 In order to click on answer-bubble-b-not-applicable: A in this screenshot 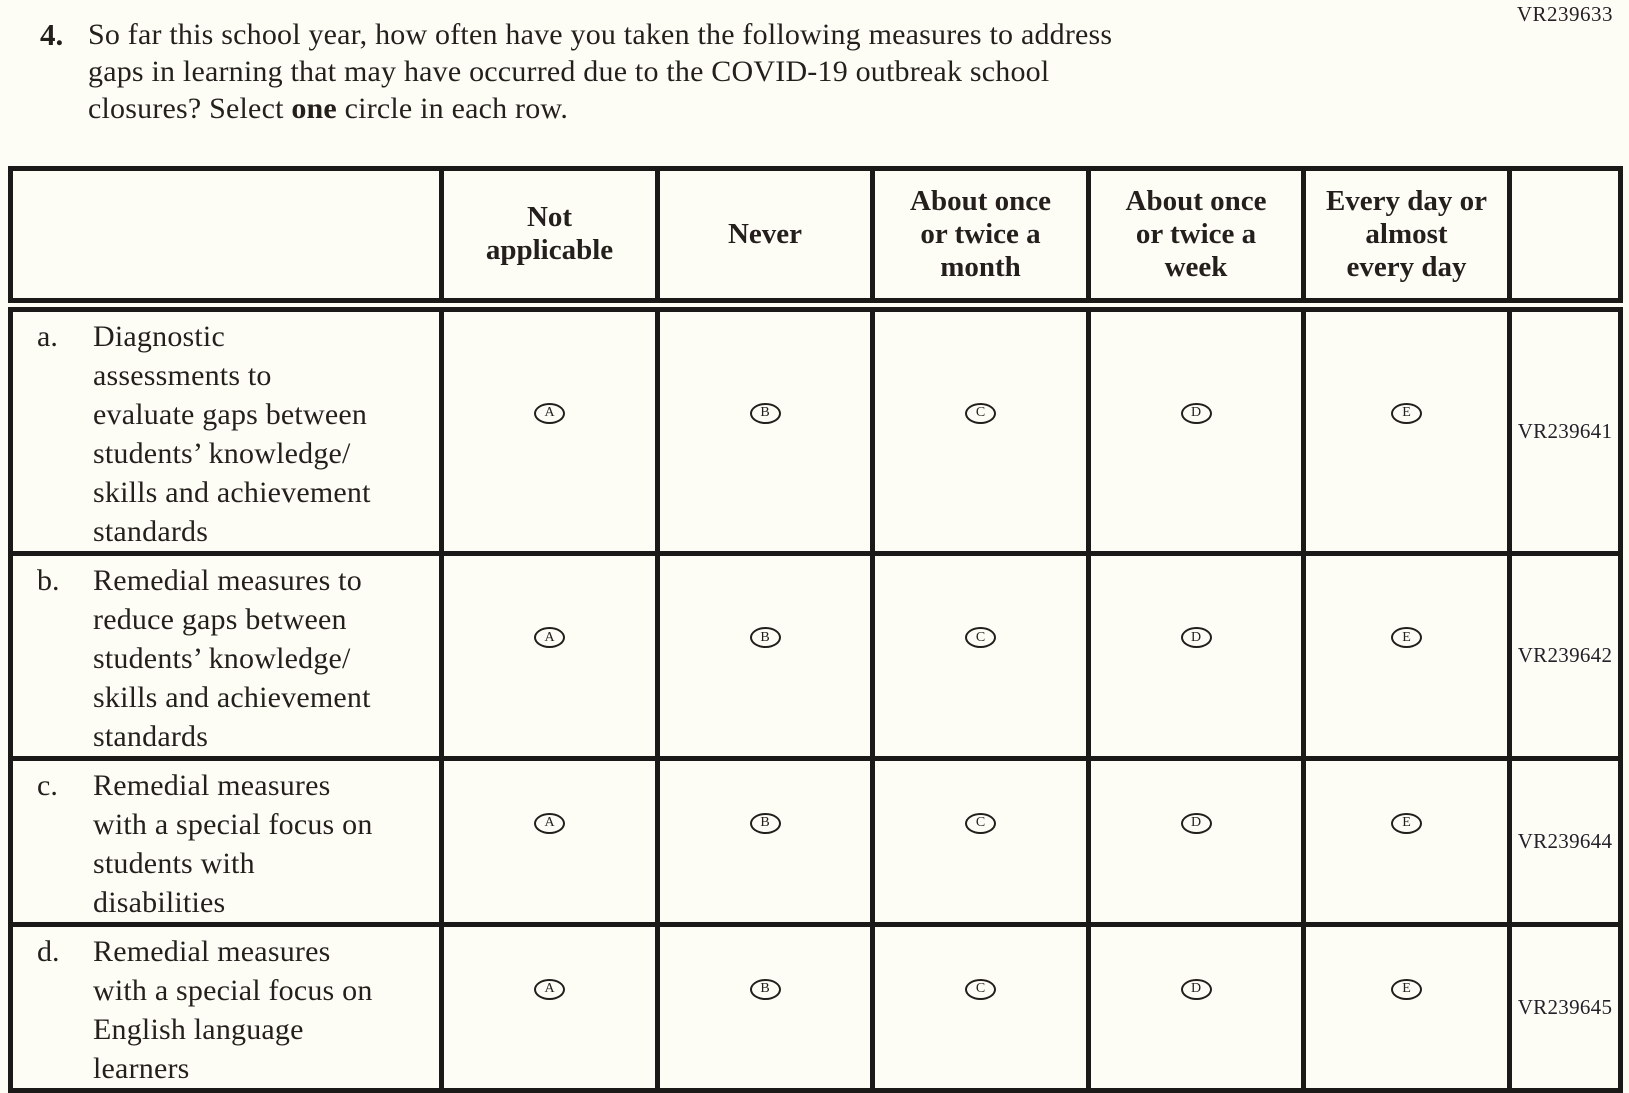, I will do `click(549, 637)`.